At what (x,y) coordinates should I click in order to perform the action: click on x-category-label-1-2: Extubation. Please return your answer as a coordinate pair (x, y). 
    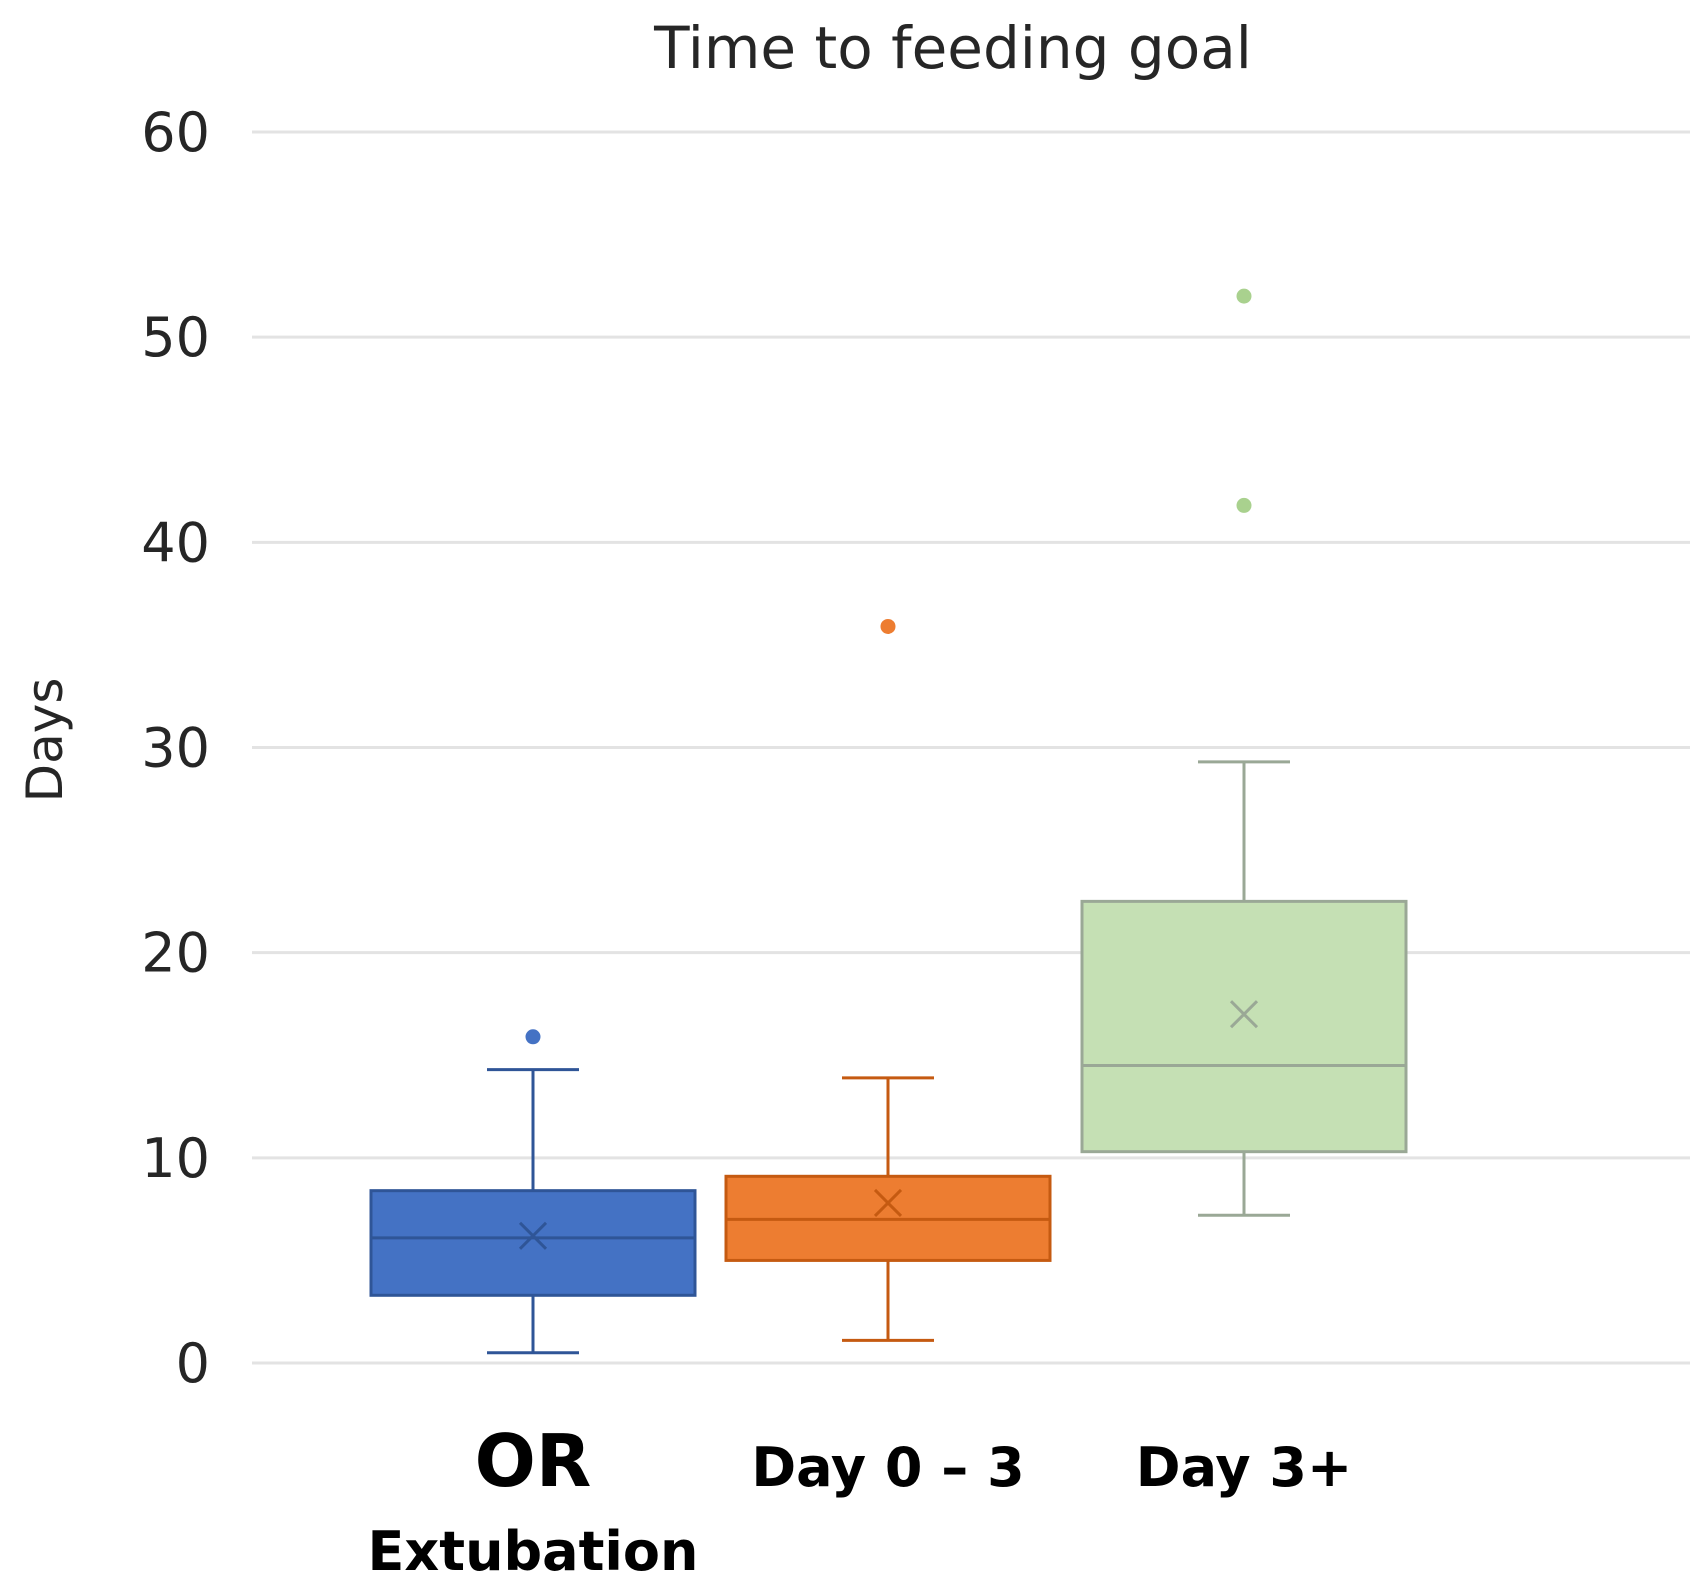
    Looking at the image, I should click on (533, 1551).